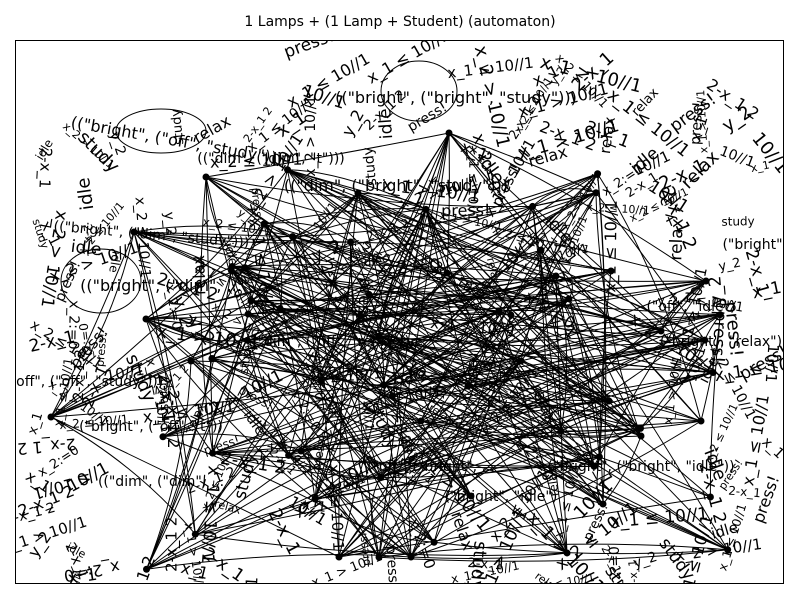 This screenshot has height=600, width=800. Describe the element at coordinates (738, 221) in the screenshot. I see `graph-label: study` at that location.